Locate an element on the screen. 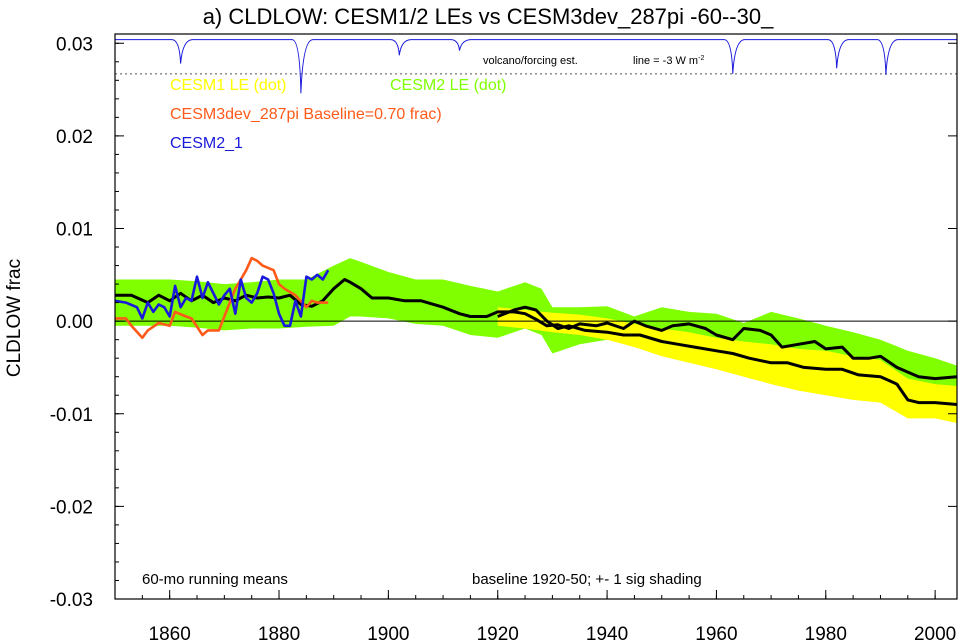 This screenshot has height=641, width=977. running-means-note: 60-mo running means is located at coordinates (215, 579).